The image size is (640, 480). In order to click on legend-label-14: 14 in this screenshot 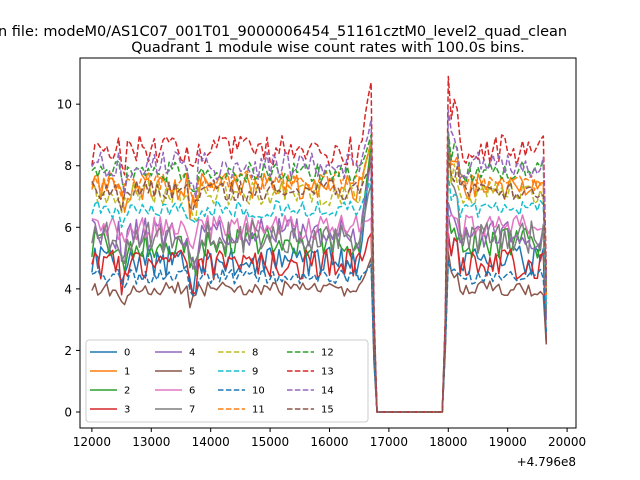, I will do `click(327, 391)`.